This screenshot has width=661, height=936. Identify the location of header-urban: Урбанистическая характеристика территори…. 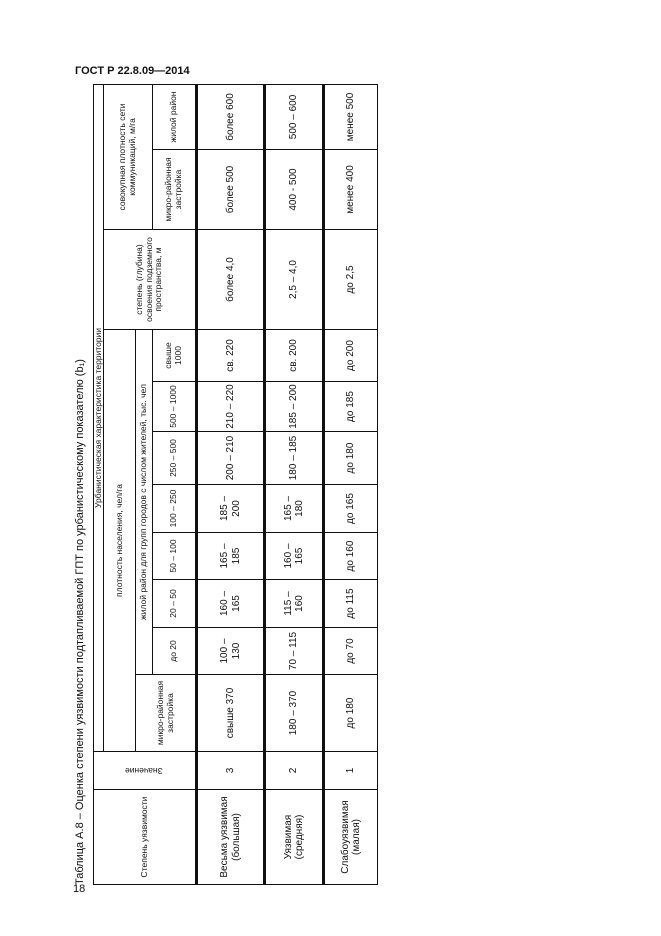
(98, 418).